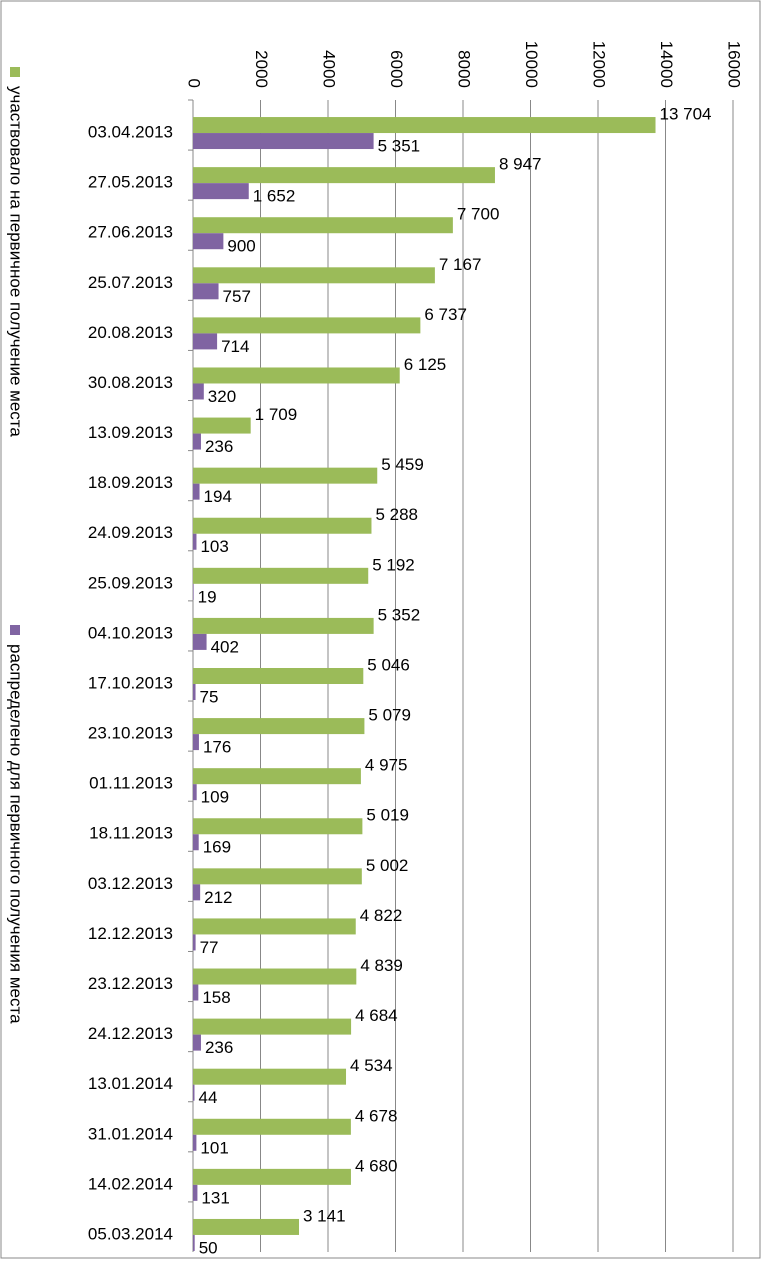 The image size is (761, 1264). What do you see at coordinates (130, 132) in the screenshot?
I see `y-tick-label: 03.04.2013` at bounding box center [130, 132].